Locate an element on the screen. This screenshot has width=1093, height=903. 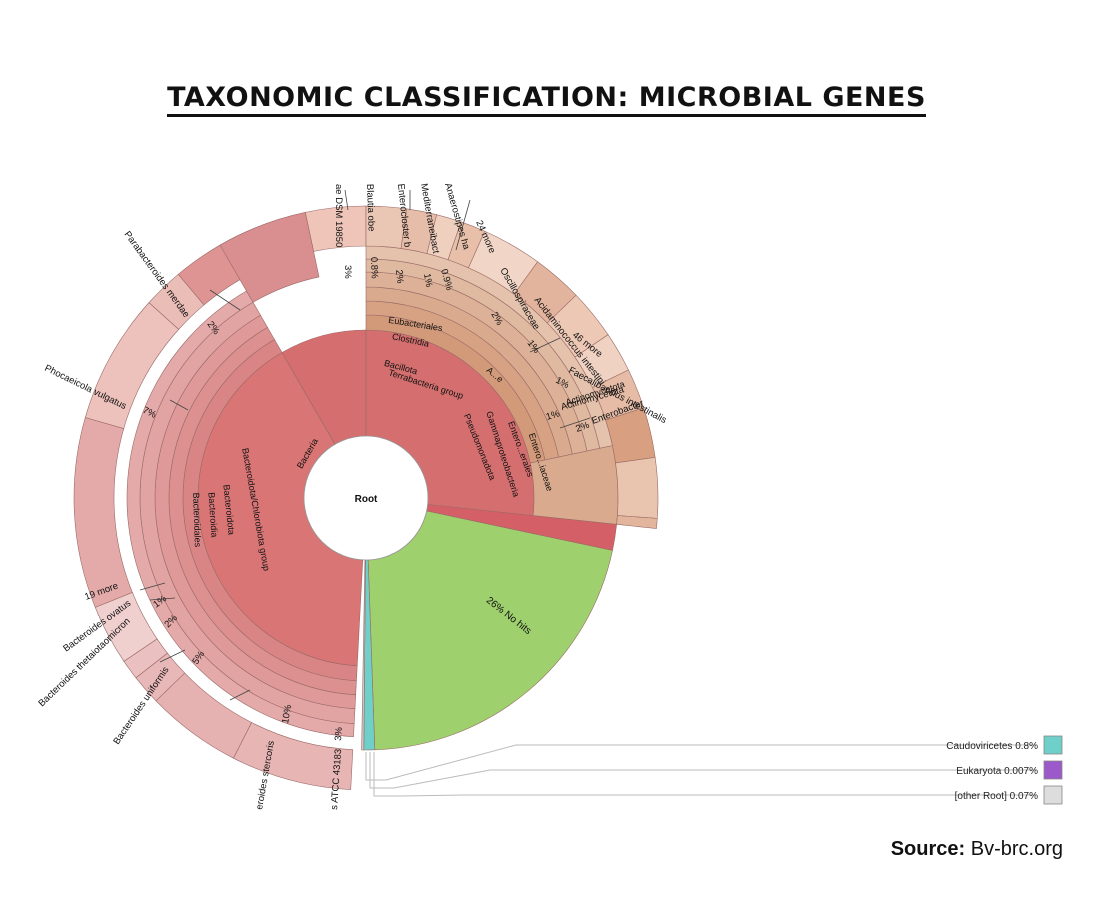
wedge-misc is located at coordinates (637, 522).